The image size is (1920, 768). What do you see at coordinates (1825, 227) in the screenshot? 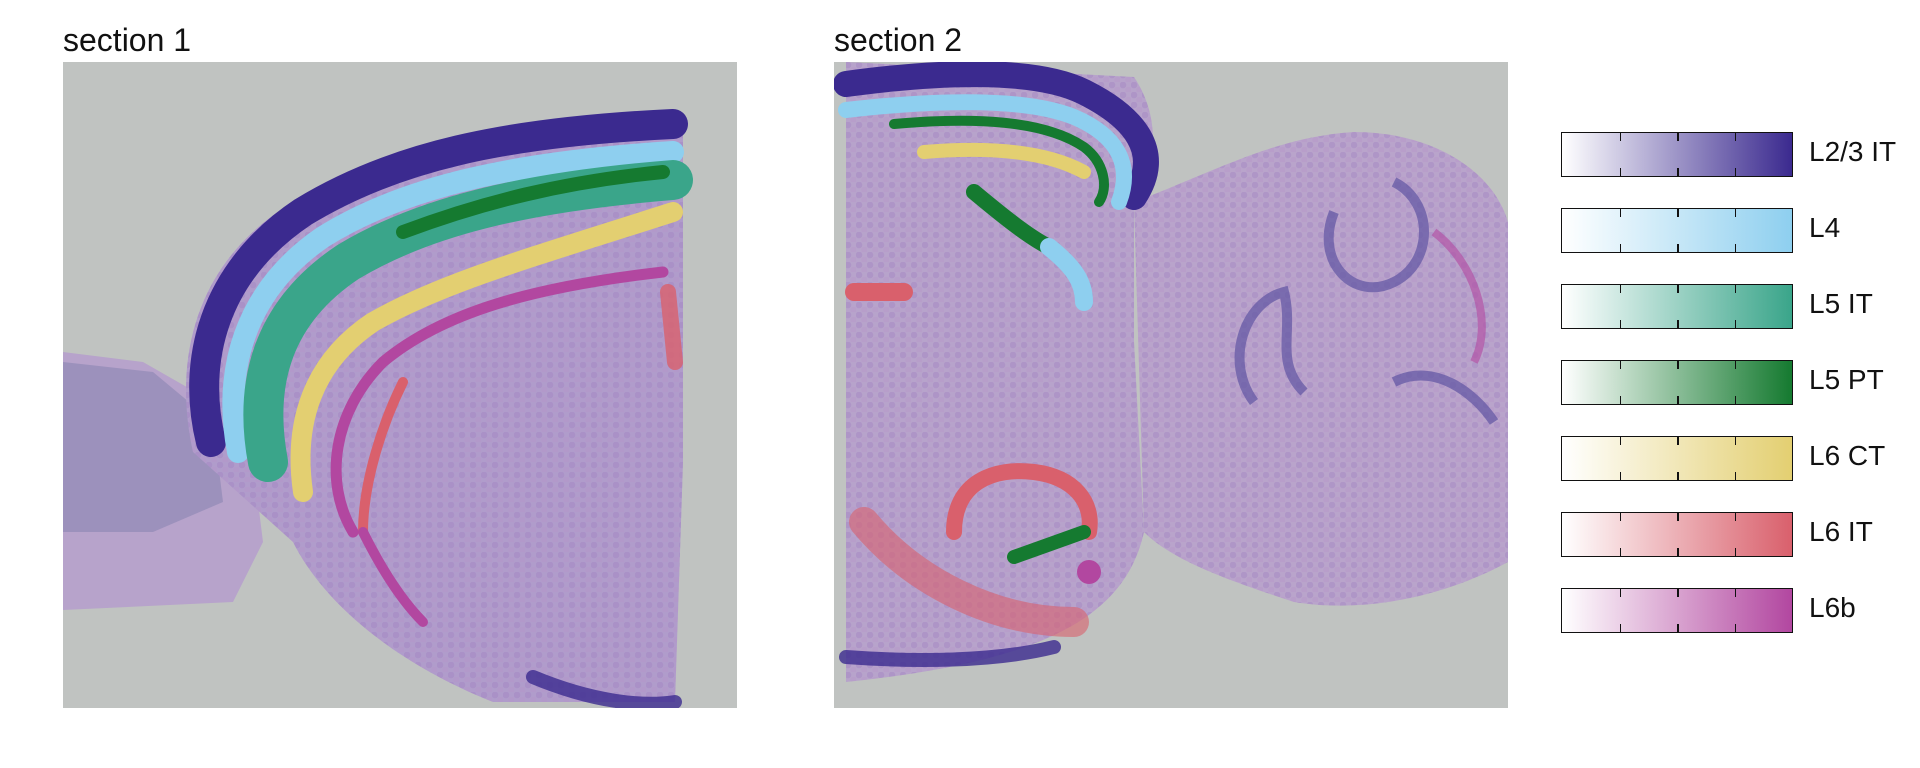
I see `legend-label: L4` at bounding box center [1825, 227].